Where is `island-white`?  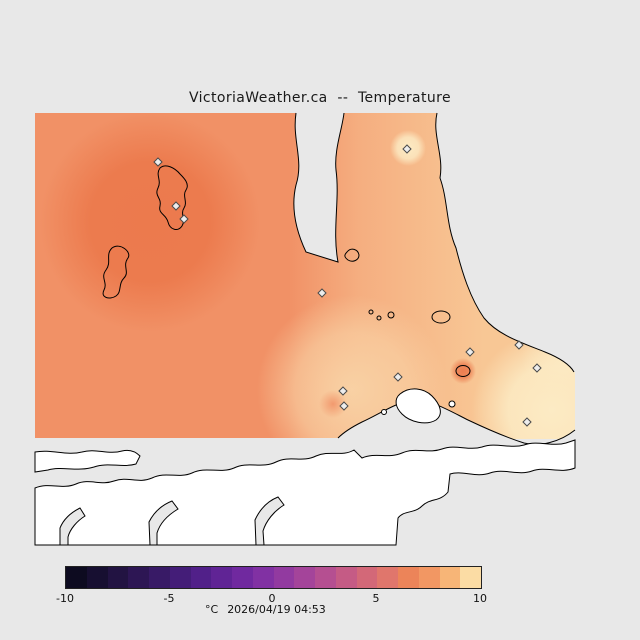 island-white is located at coordinates (418, 406).